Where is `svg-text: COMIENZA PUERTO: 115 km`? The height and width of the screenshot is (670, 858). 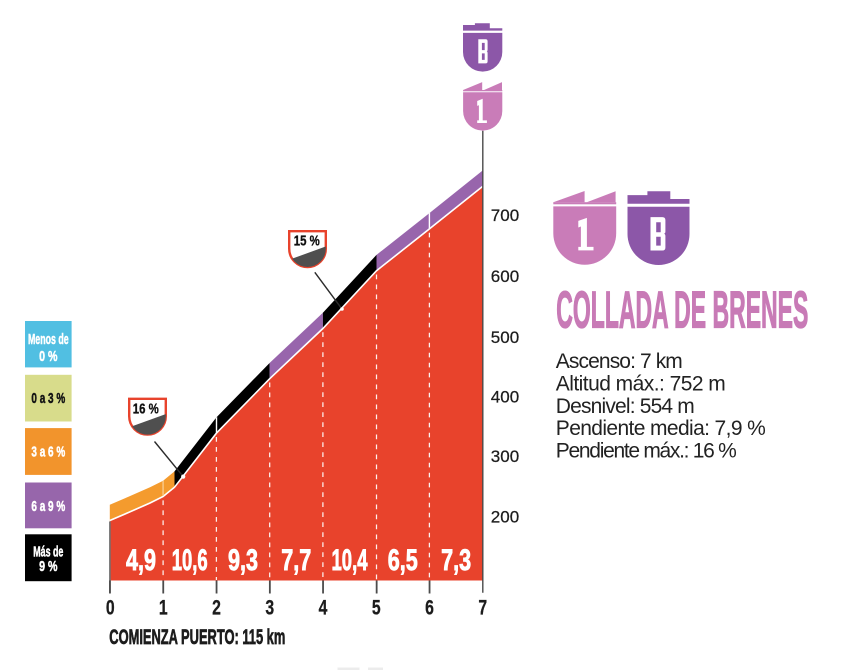 svg-text: COMIENZA PUERTO: 115 km is located at coordinates (197, 637).